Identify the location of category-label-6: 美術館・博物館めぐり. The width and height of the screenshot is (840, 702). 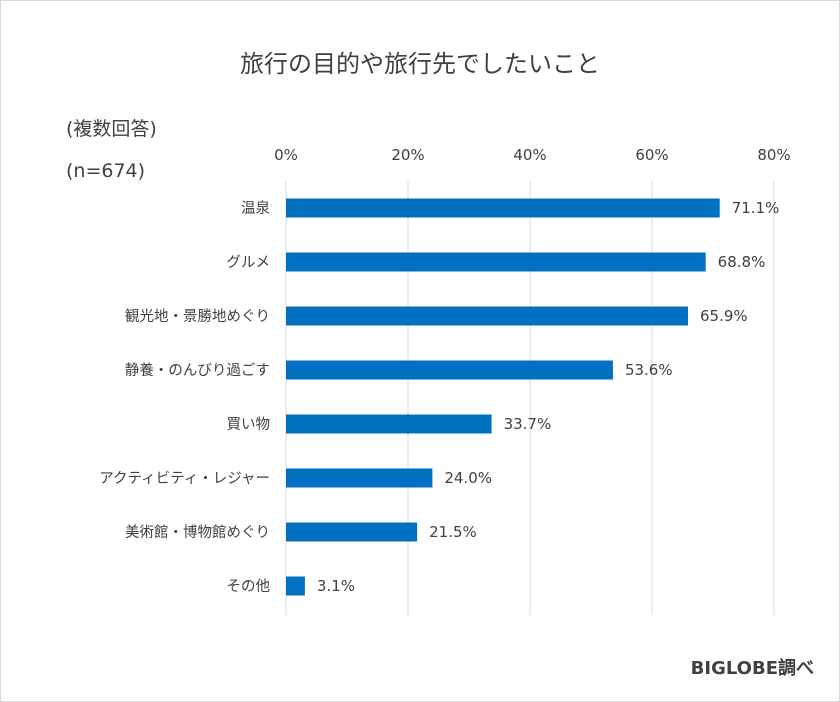
(197, 532).